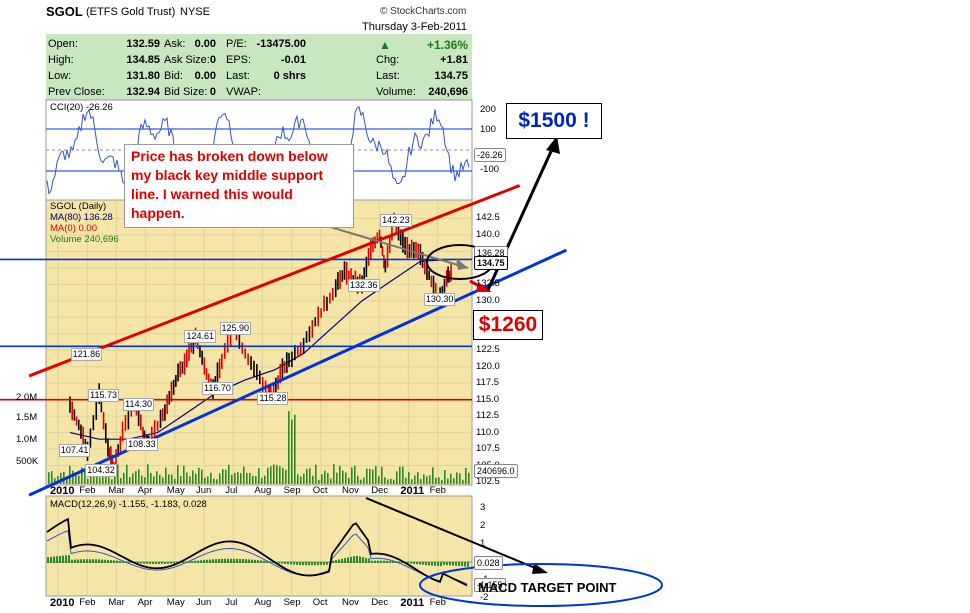  I want to click on volume-tick-label: 1.0M, so click(27, 439).